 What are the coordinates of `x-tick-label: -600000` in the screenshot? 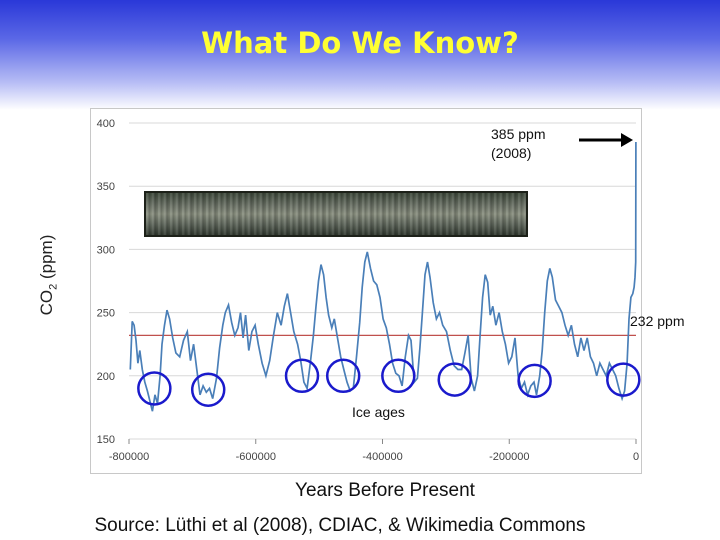 It's located at (256, 457).